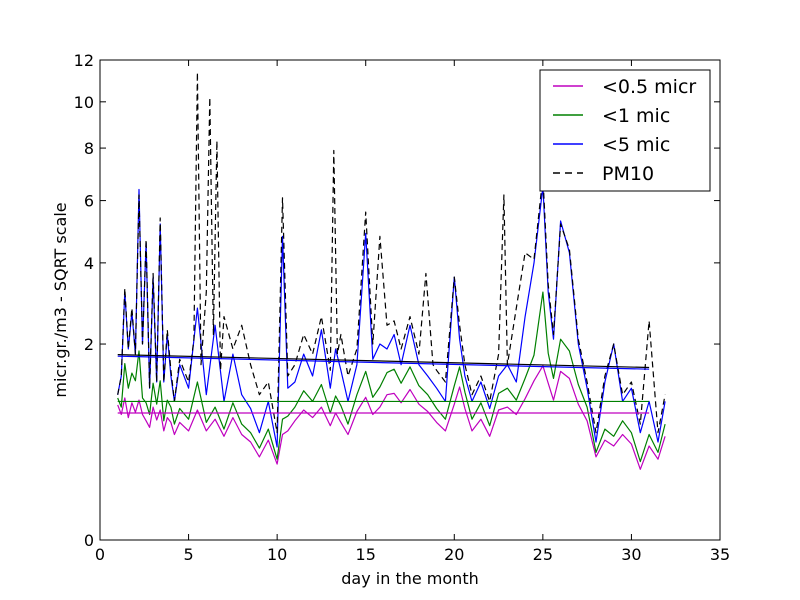 The image size is (800, 600). I want to click on x-tick-label: 5, so click(188, 554).